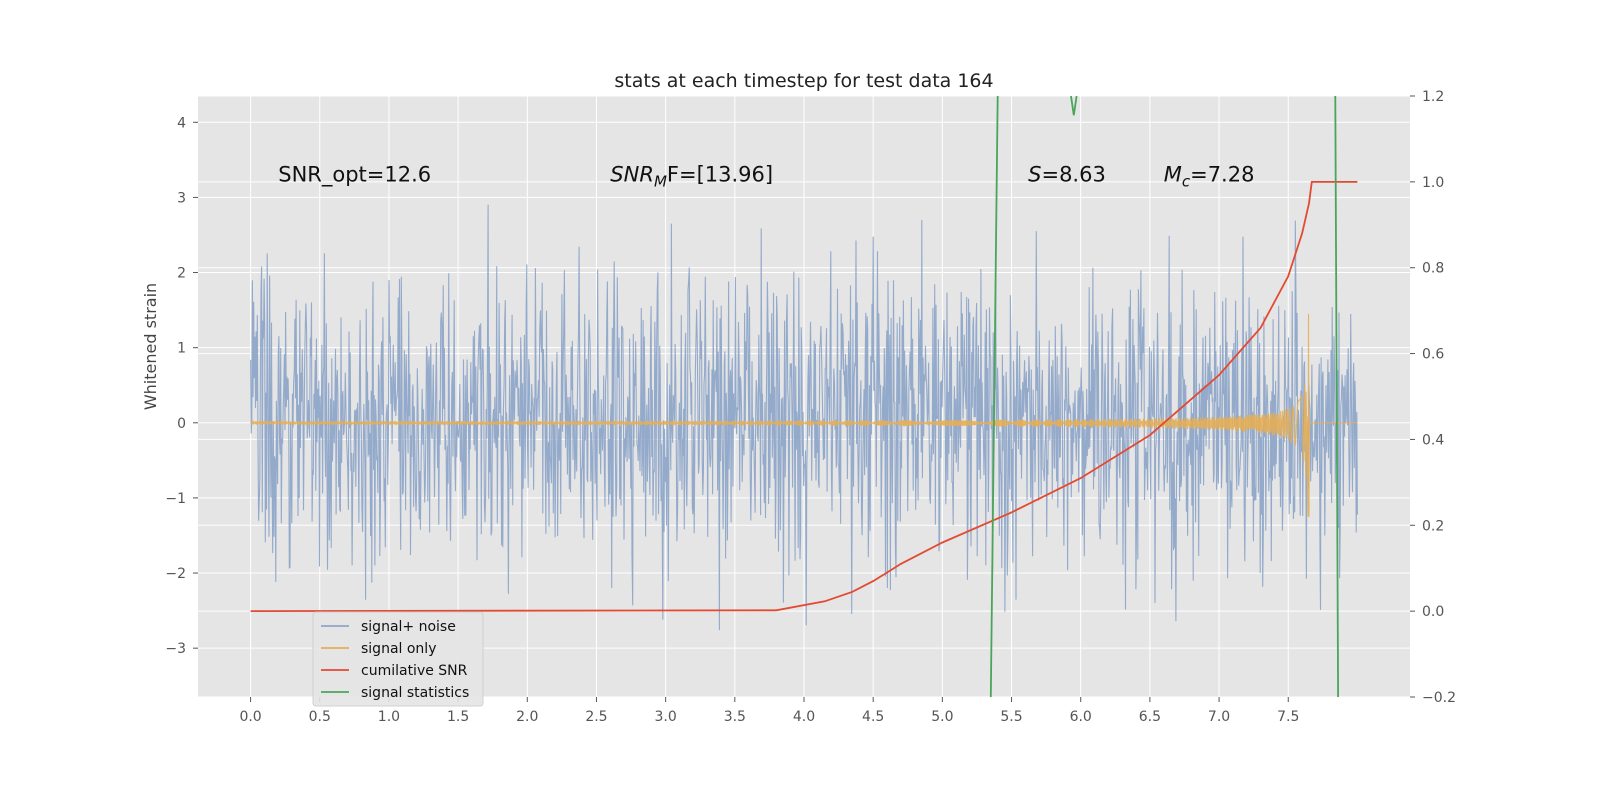  What do you see at coordinates (150, 346) in the screenshot?
I see `y-axis-label: Whitened strain` at bounding box center [150, 346].